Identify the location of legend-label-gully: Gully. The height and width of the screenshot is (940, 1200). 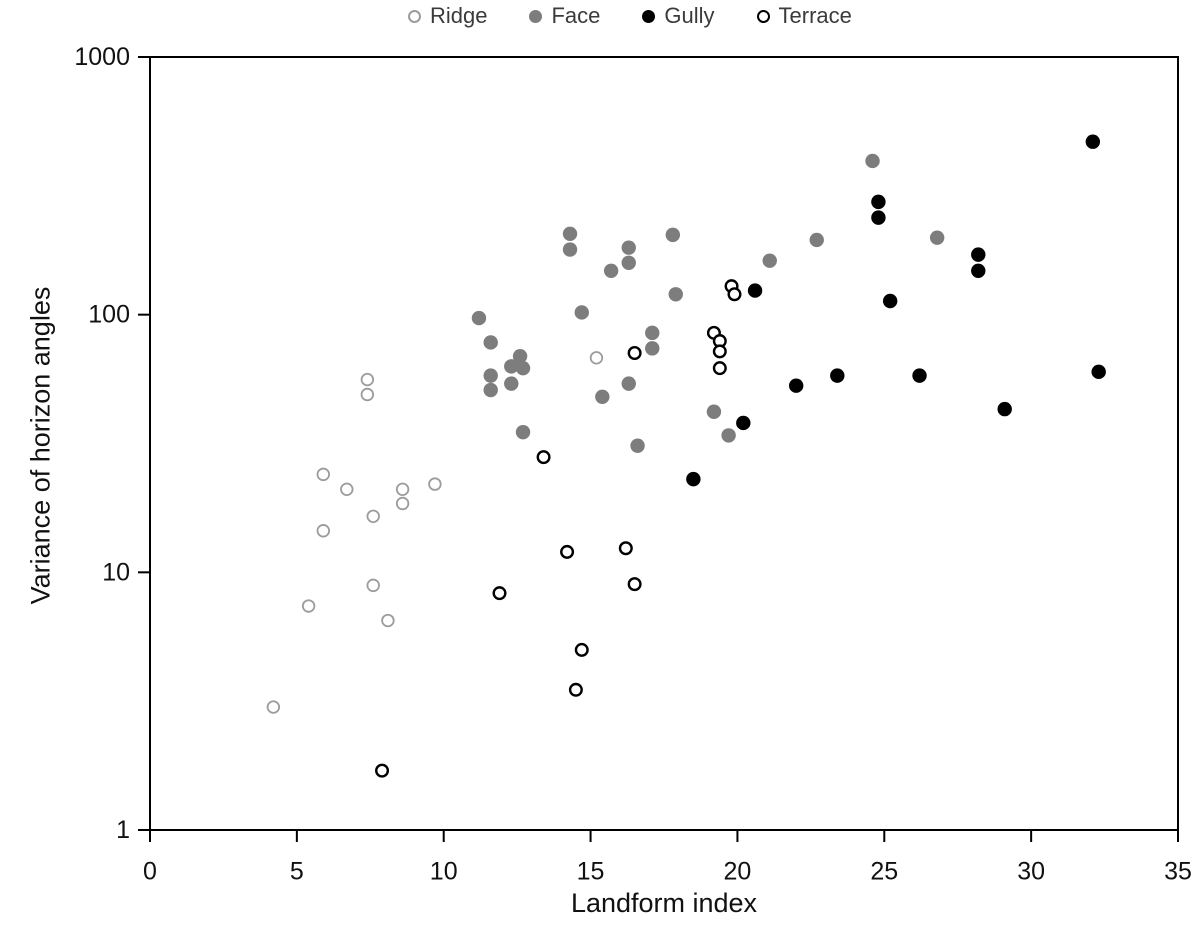
(689, 15).